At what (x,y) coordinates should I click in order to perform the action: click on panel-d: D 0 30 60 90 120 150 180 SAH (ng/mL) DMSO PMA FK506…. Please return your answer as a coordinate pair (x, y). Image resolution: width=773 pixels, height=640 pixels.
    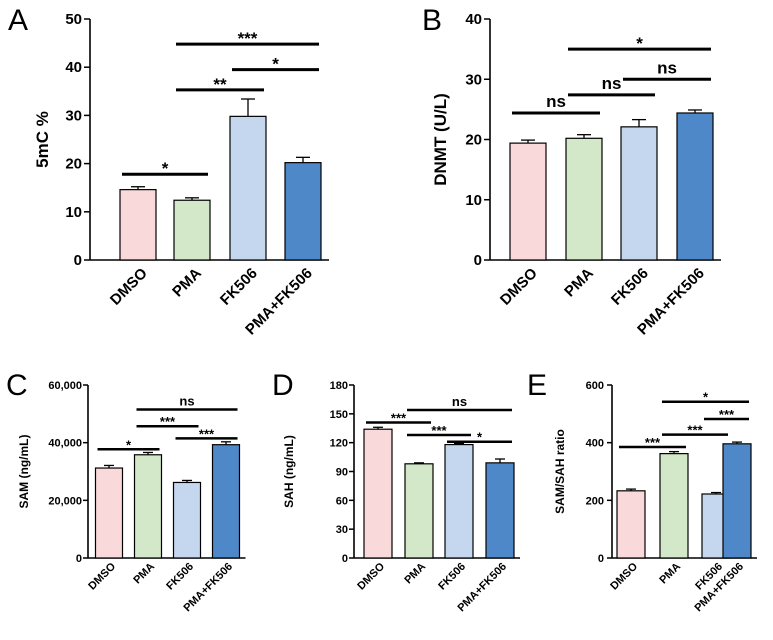
    Looking at the image, I should click on (396, 491).